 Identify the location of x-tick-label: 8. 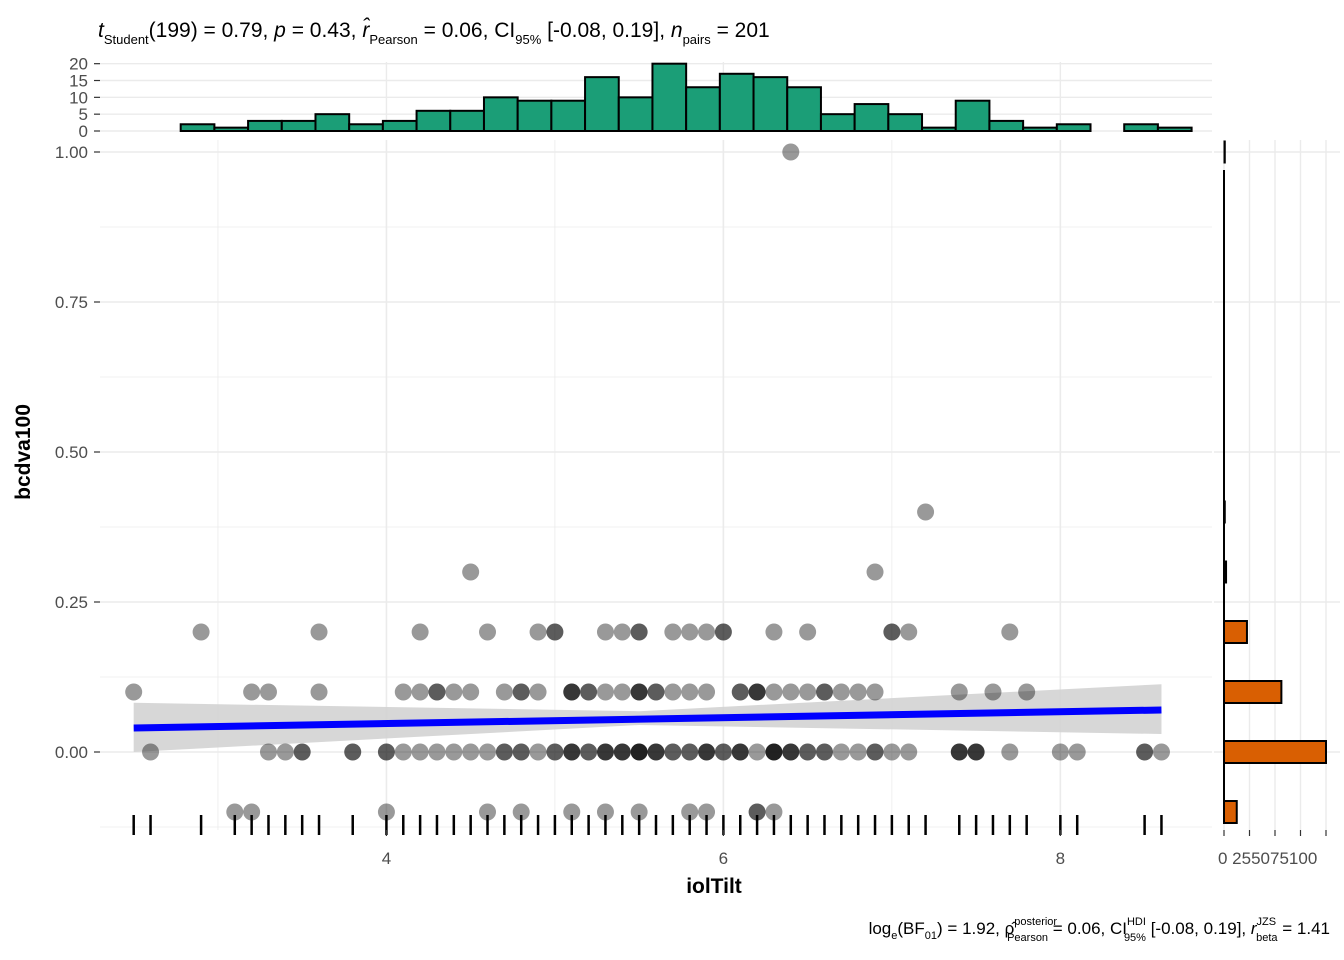
(1060, 858).